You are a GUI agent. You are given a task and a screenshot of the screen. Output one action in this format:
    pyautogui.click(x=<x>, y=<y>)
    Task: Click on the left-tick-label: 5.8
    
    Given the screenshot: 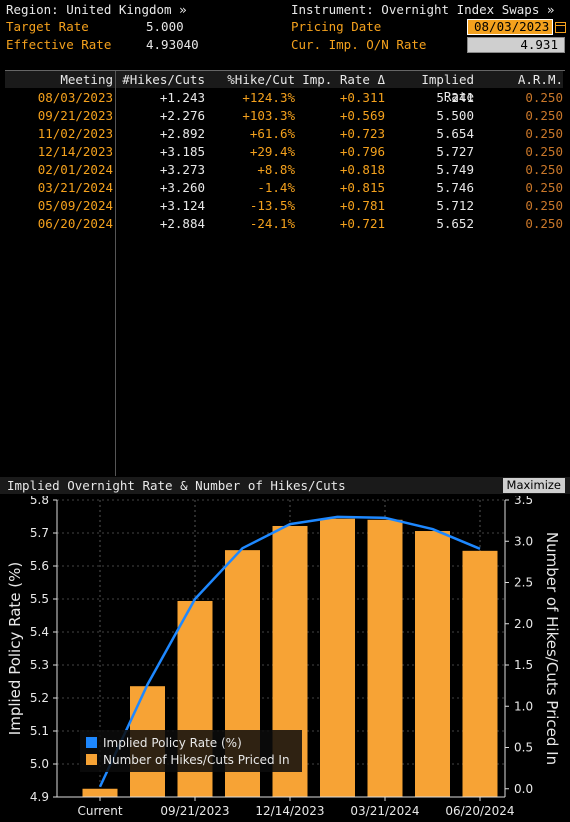 What is the action you would take?
    pyautogui.click(x=39, y=501)
    